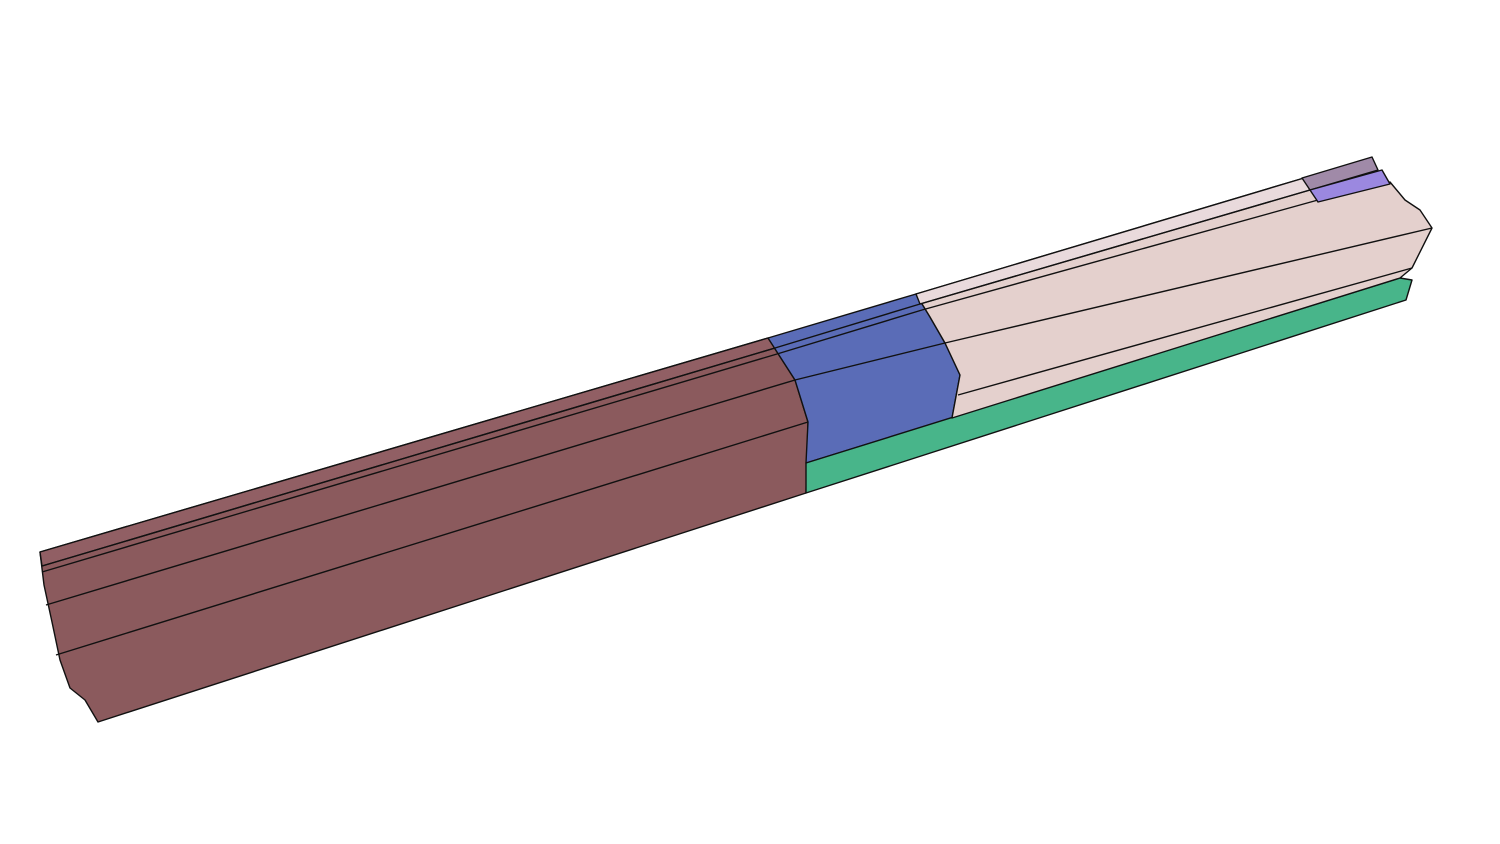  What do you see at coordinates (1340, 173) in the screenshot?
I see `mauve-cap-face` at bounding box center [1340, 173].